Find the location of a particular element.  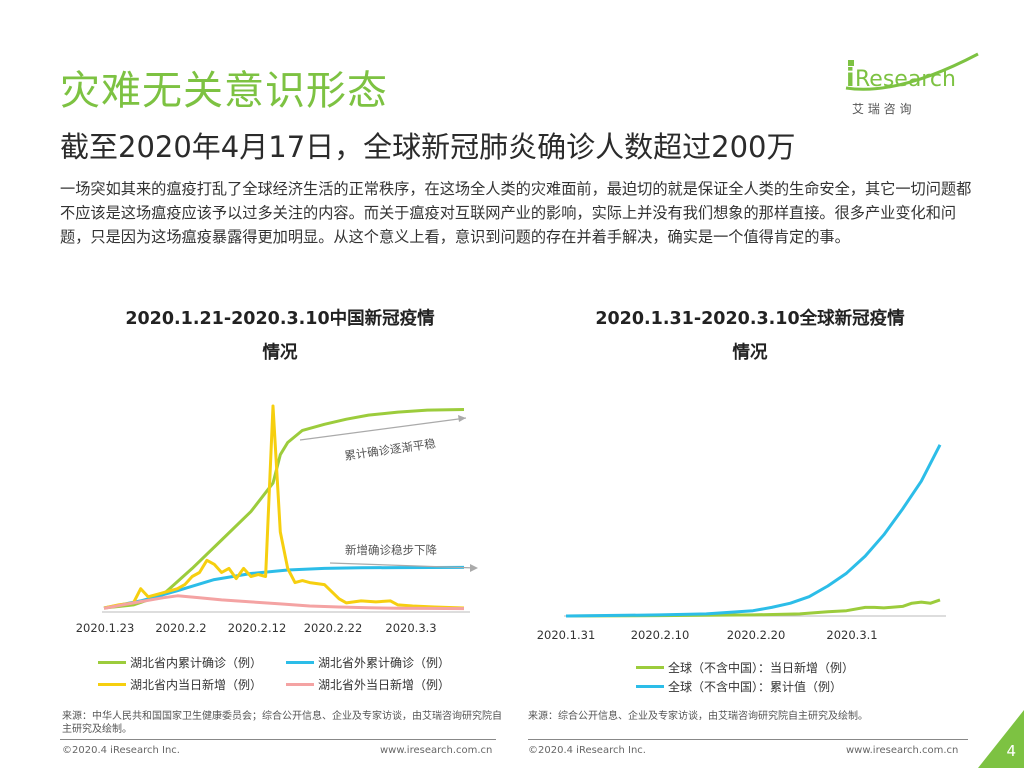

source-right: 来源：综合公开信息、企业及专家访谈，由艾瑞咨询研究院自主研究及绘制。 is located at coordinates (698, 716).